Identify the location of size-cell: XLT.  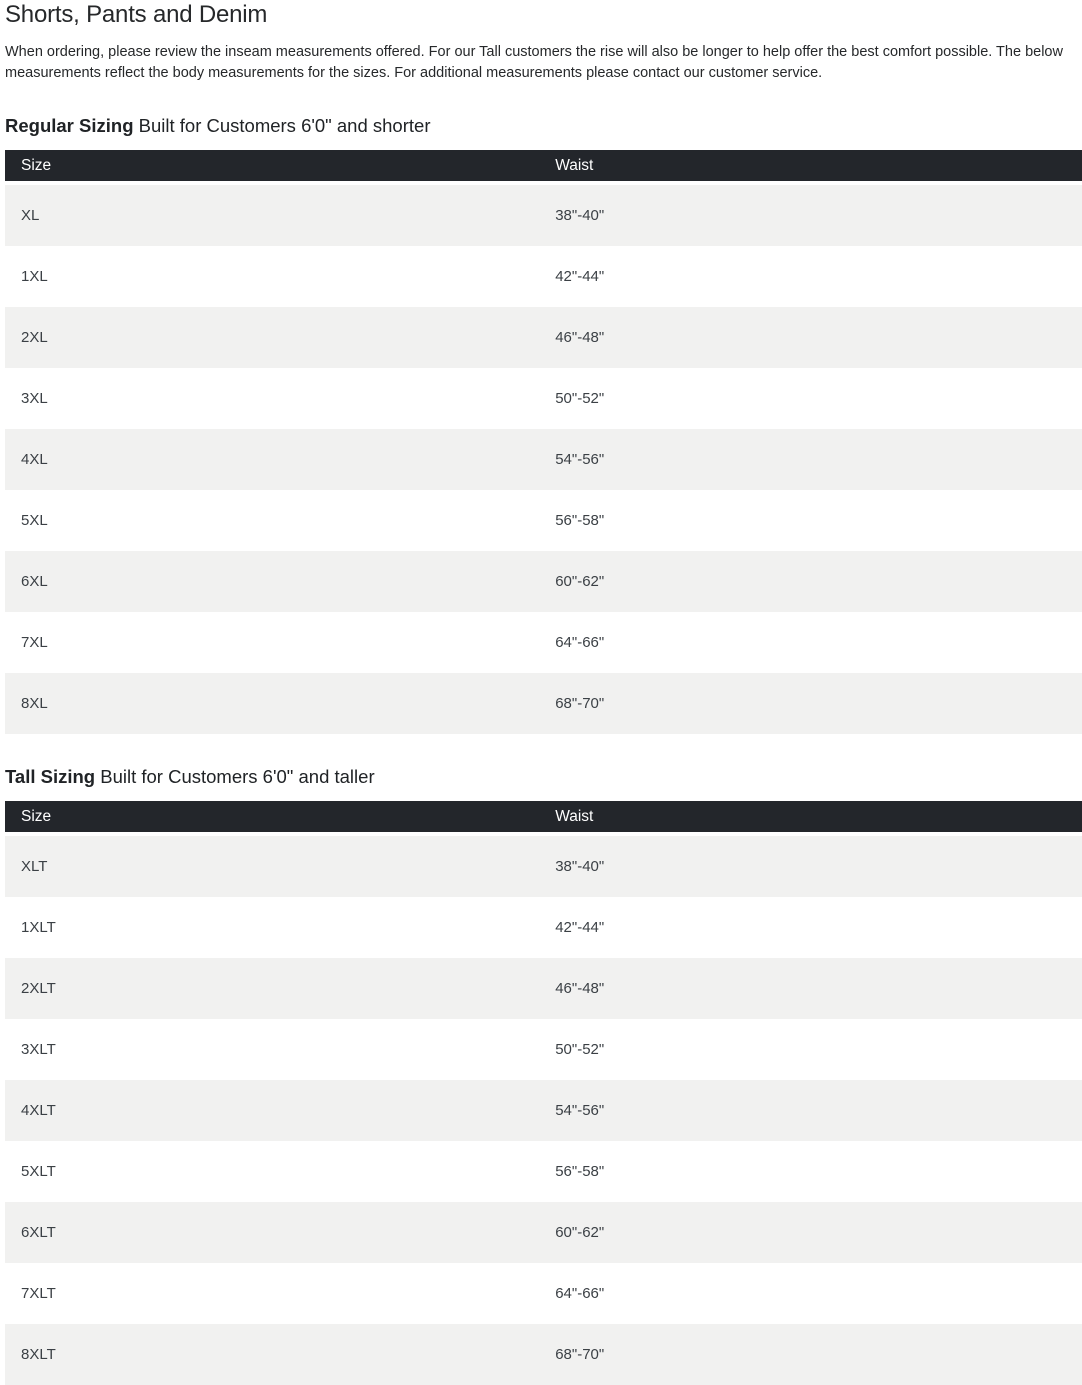
(272, 866).